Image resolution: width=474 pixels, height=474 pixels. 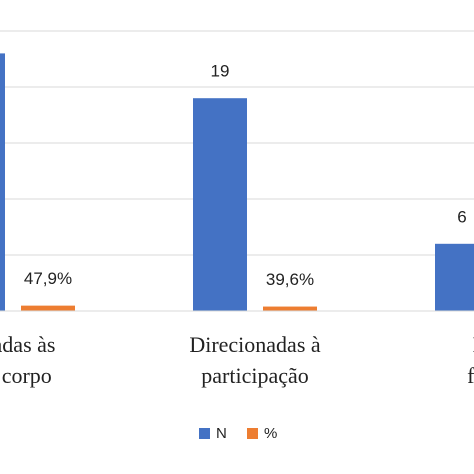 What do you see at coordinates (255, 375) in the screenshot?
I see `x-tick-label: participação` at bounding box center [255, 375].